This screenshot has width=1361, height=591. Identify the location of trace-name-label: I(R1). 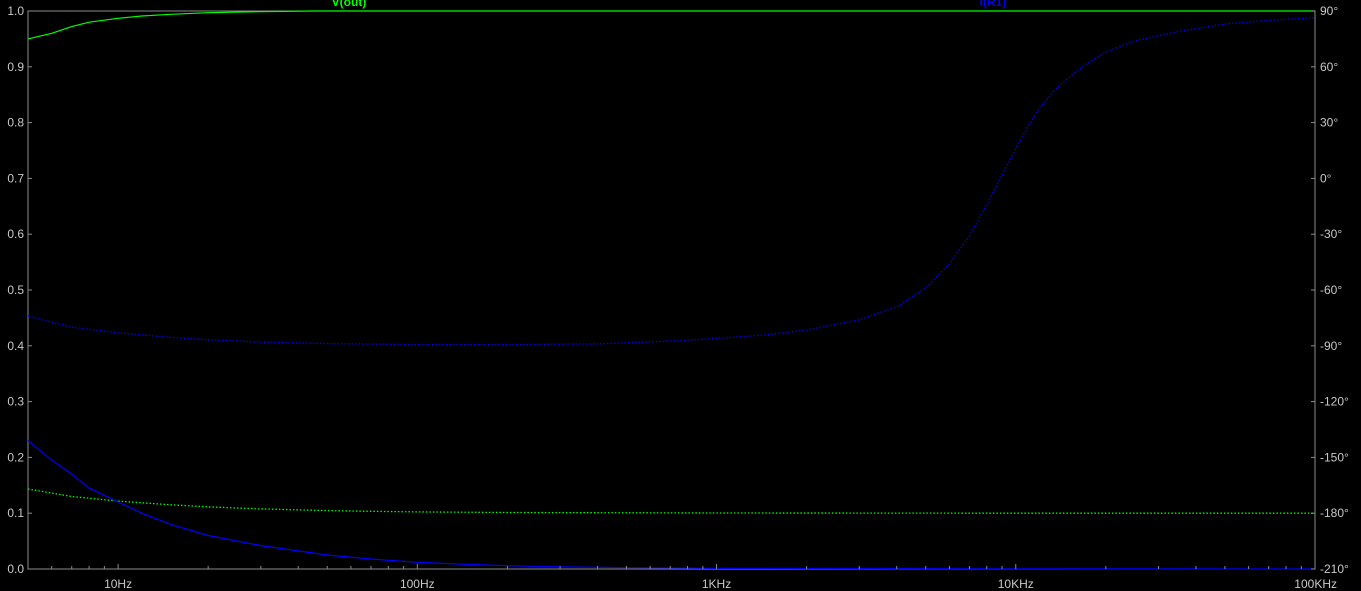
(993, 4).